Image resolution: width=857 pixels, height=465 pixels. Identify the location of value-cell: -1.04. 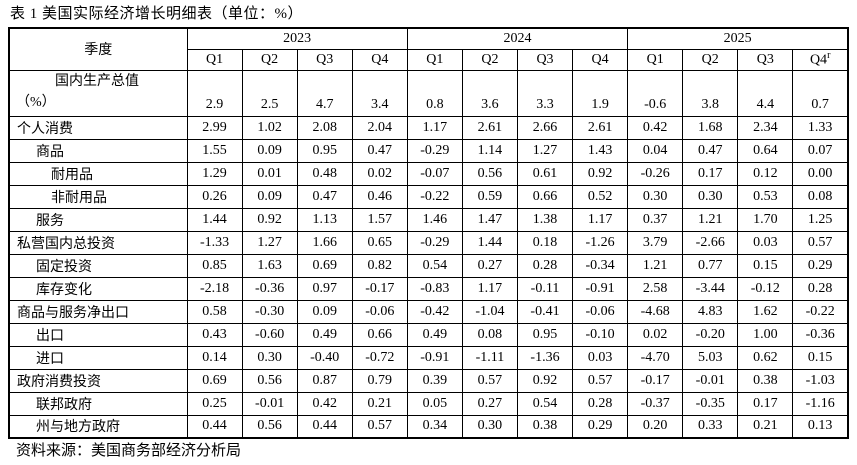
(489, 311).